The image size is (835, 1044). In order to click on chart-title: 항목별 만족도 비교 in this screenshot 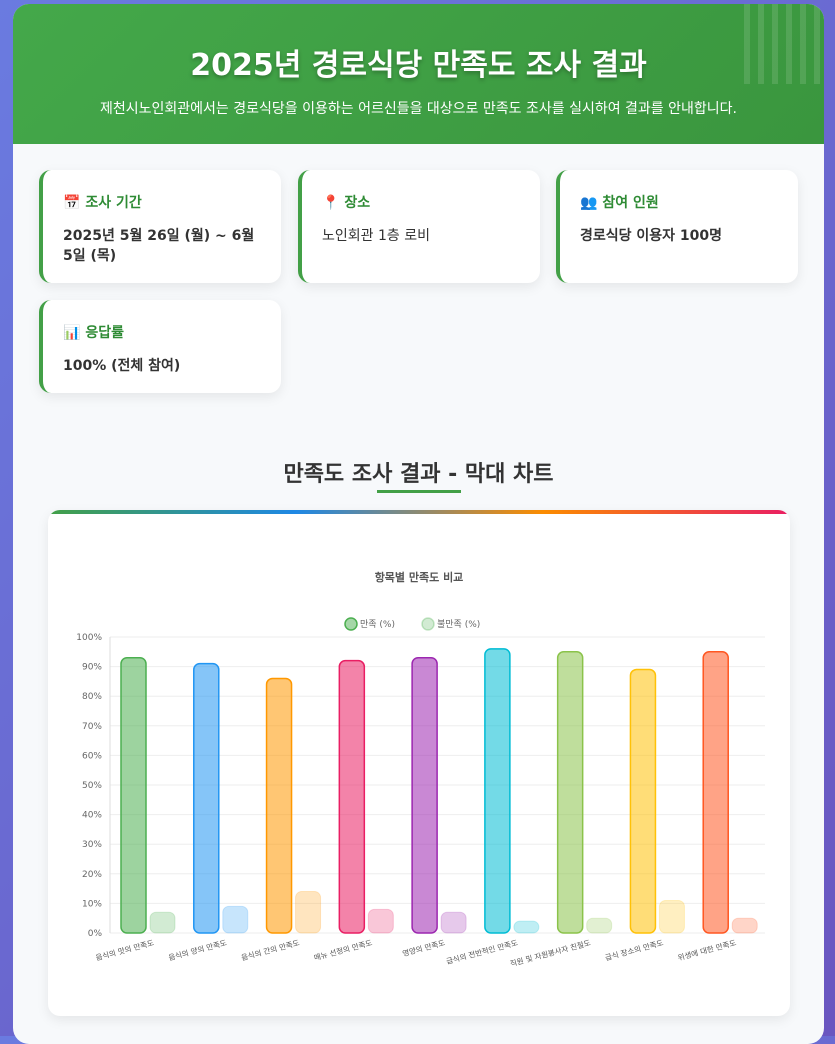, I will do `click(419, 577)`.